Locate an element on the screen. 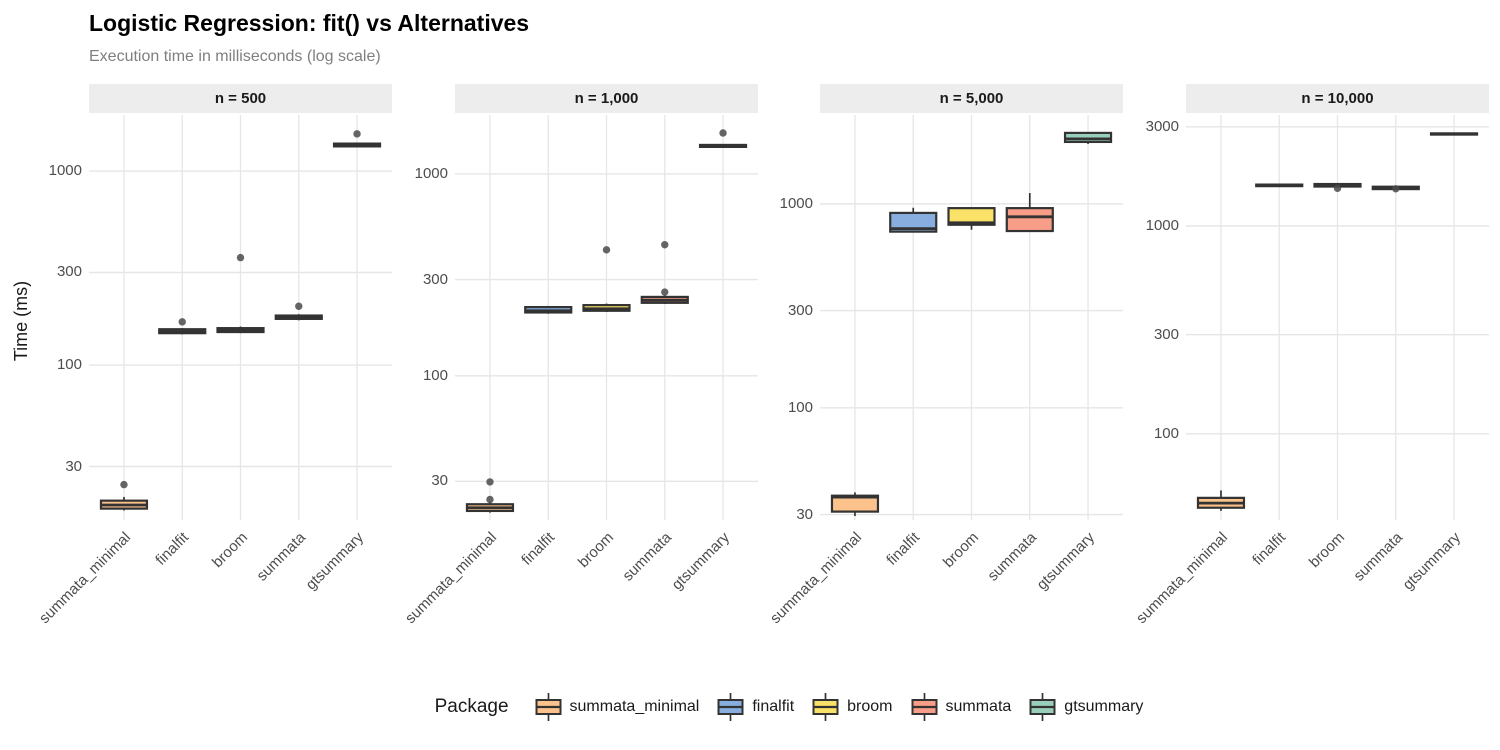 The image size is (1500, 750). legend-item-label: broom is located at coordinates (870, 706).